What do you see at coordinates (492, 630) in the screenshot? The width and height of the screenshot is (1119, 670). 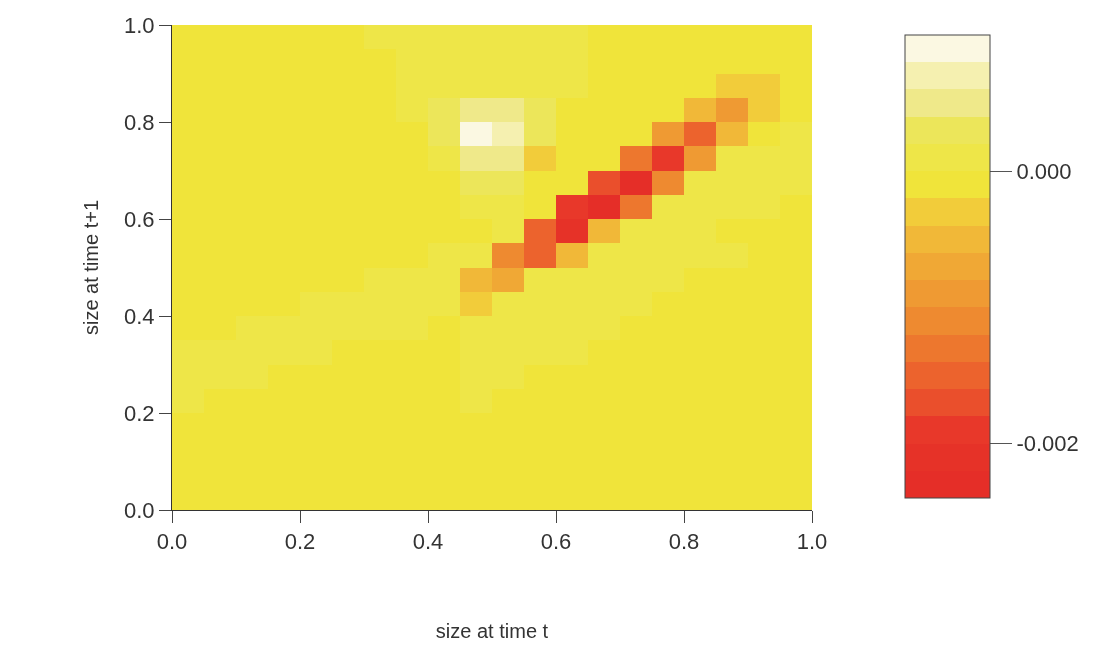 I see `x-axis-title: size at time t` at bounding box center [492, 630].